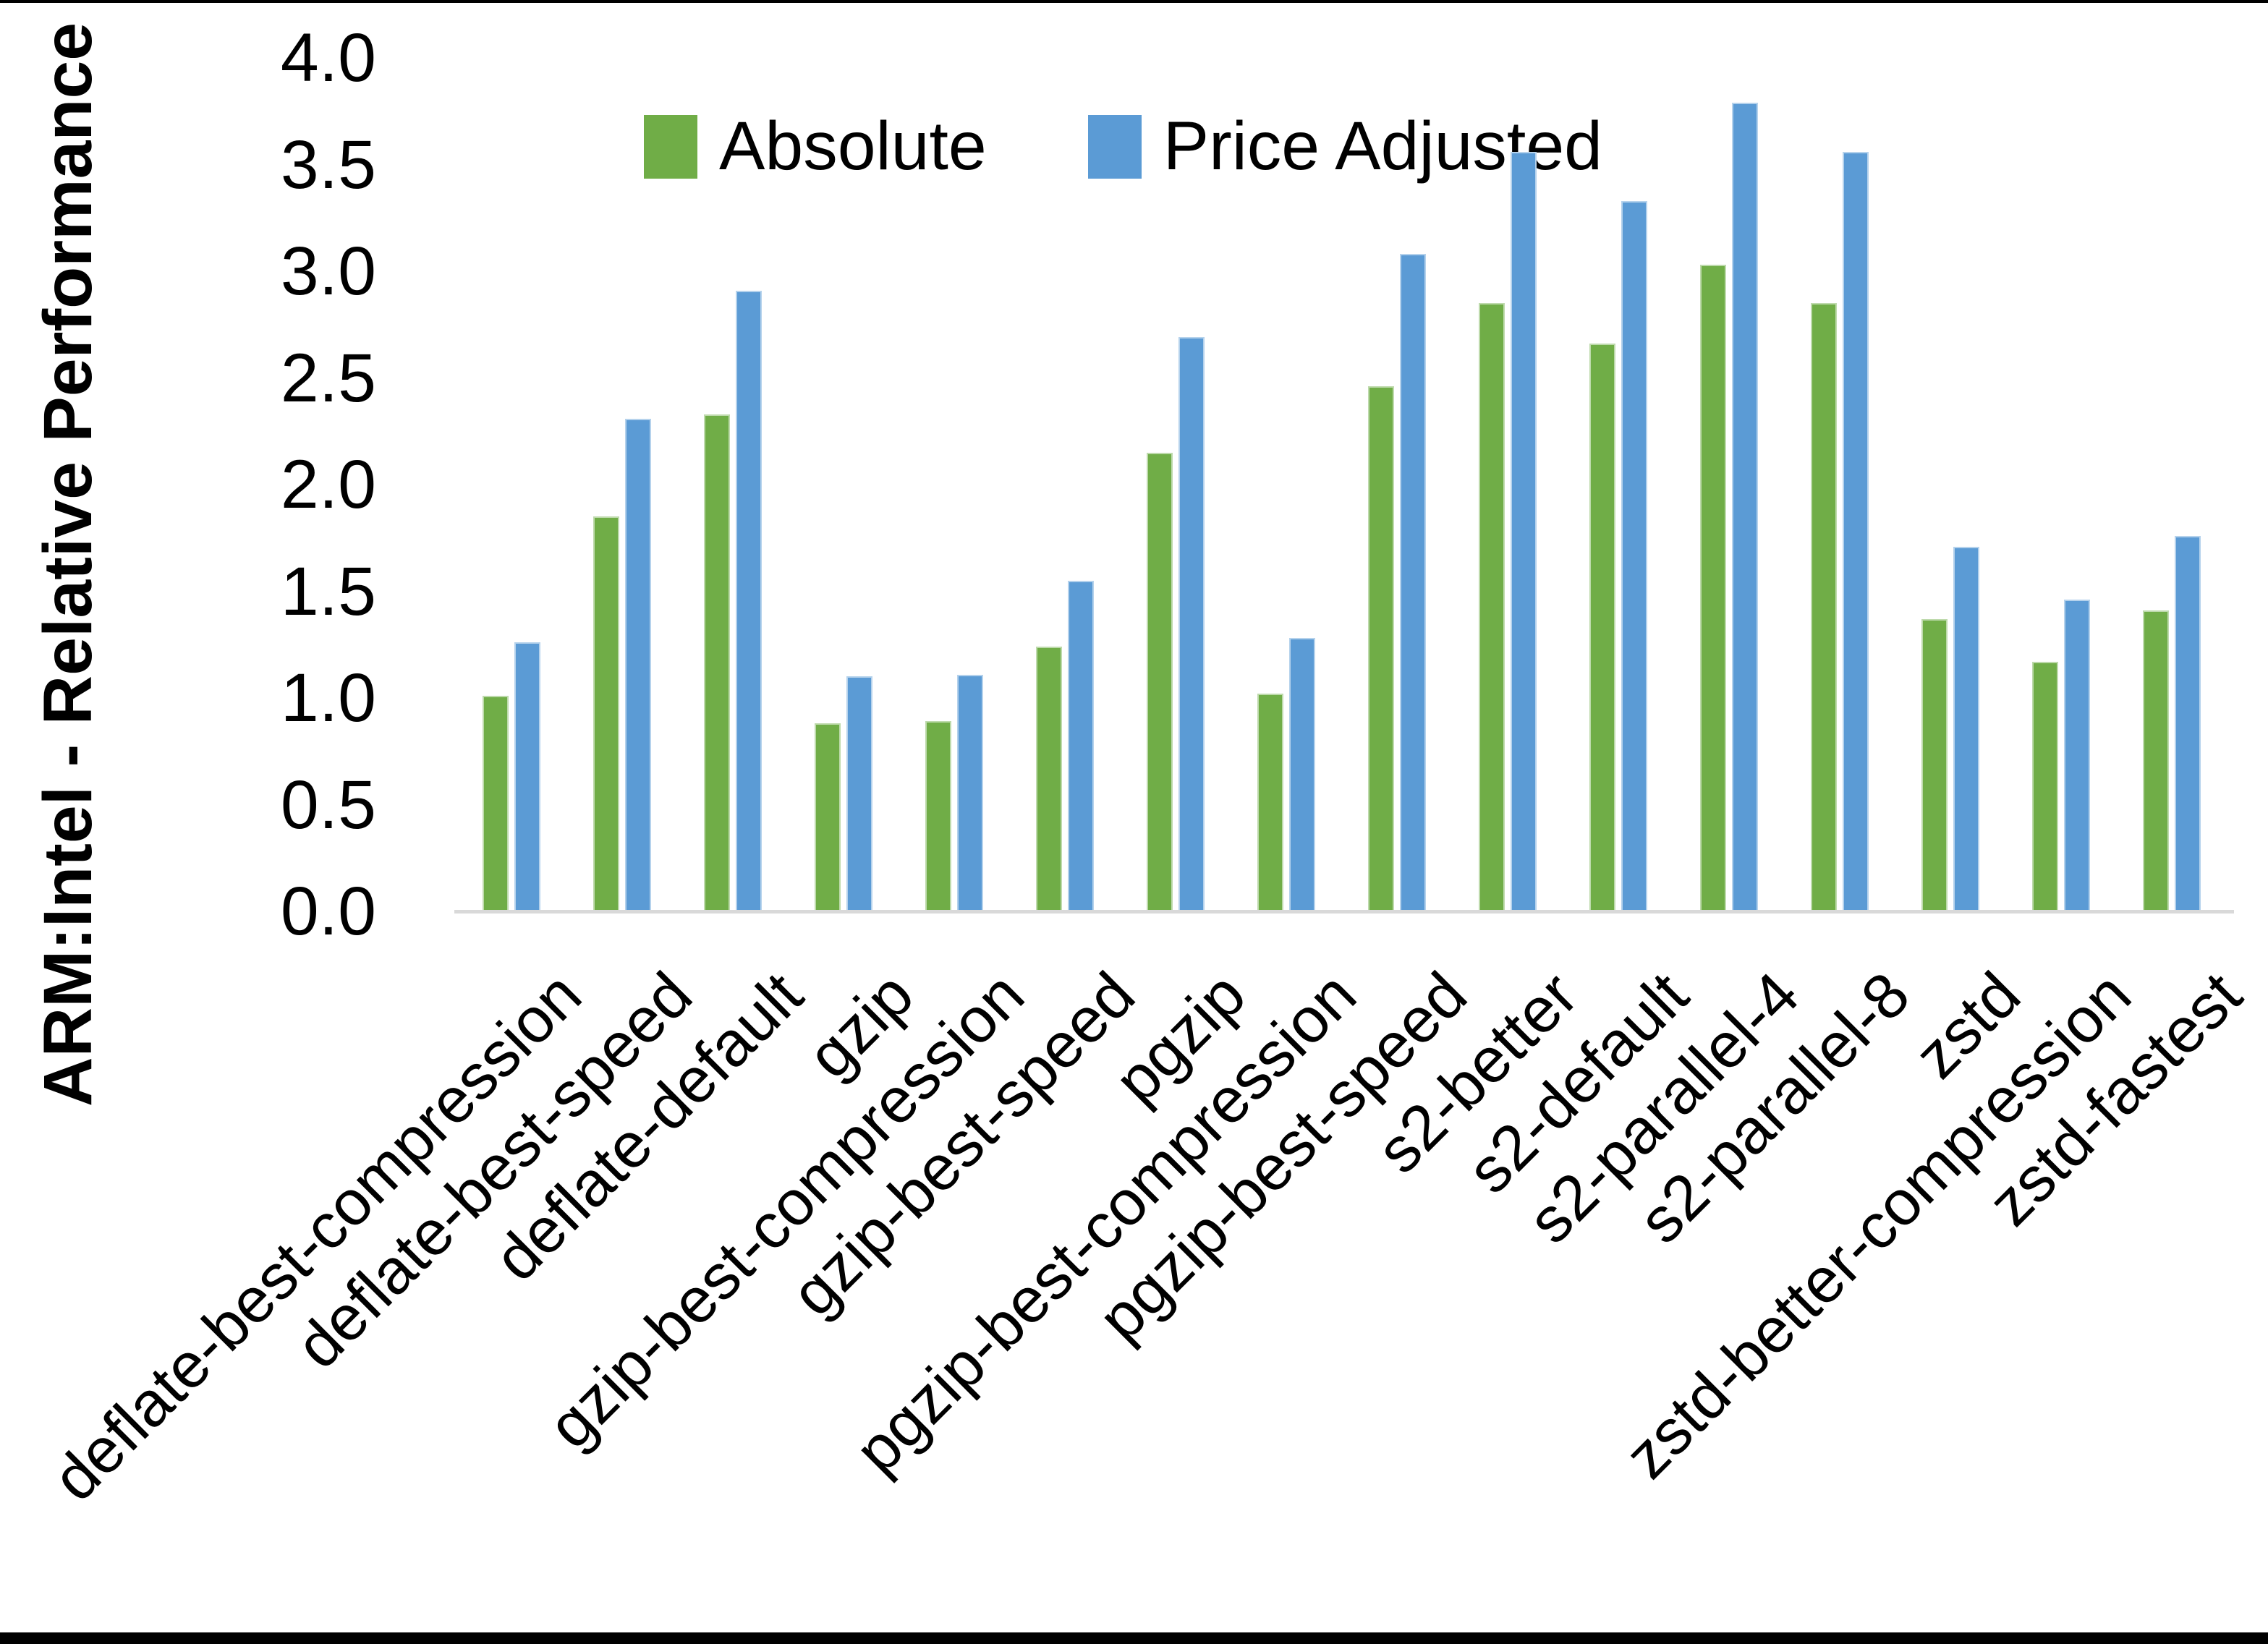  I want to click on y-tick-label: 2.5, so click(328, 378).